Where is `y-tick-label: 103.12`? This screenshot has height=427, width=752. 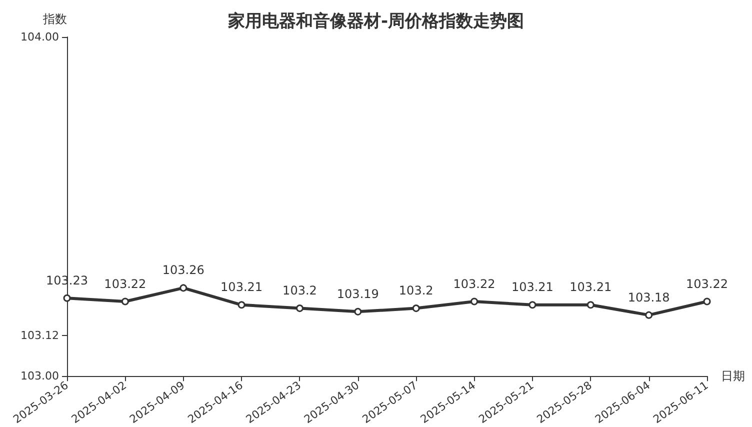 y-tick-label: 103.12 is located at coordinates (39, 335).